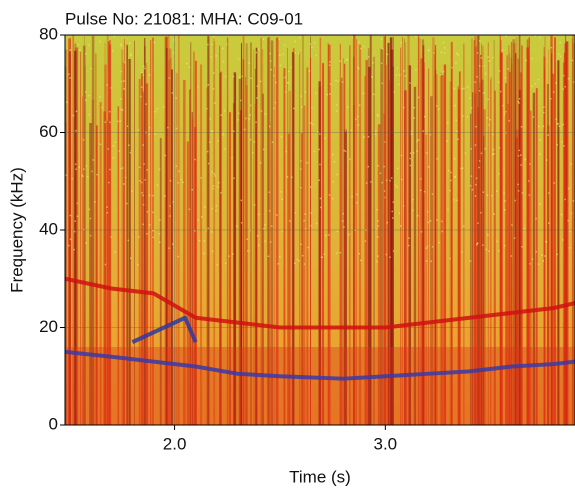  I want to click on mode-trace, so click(320, 303).